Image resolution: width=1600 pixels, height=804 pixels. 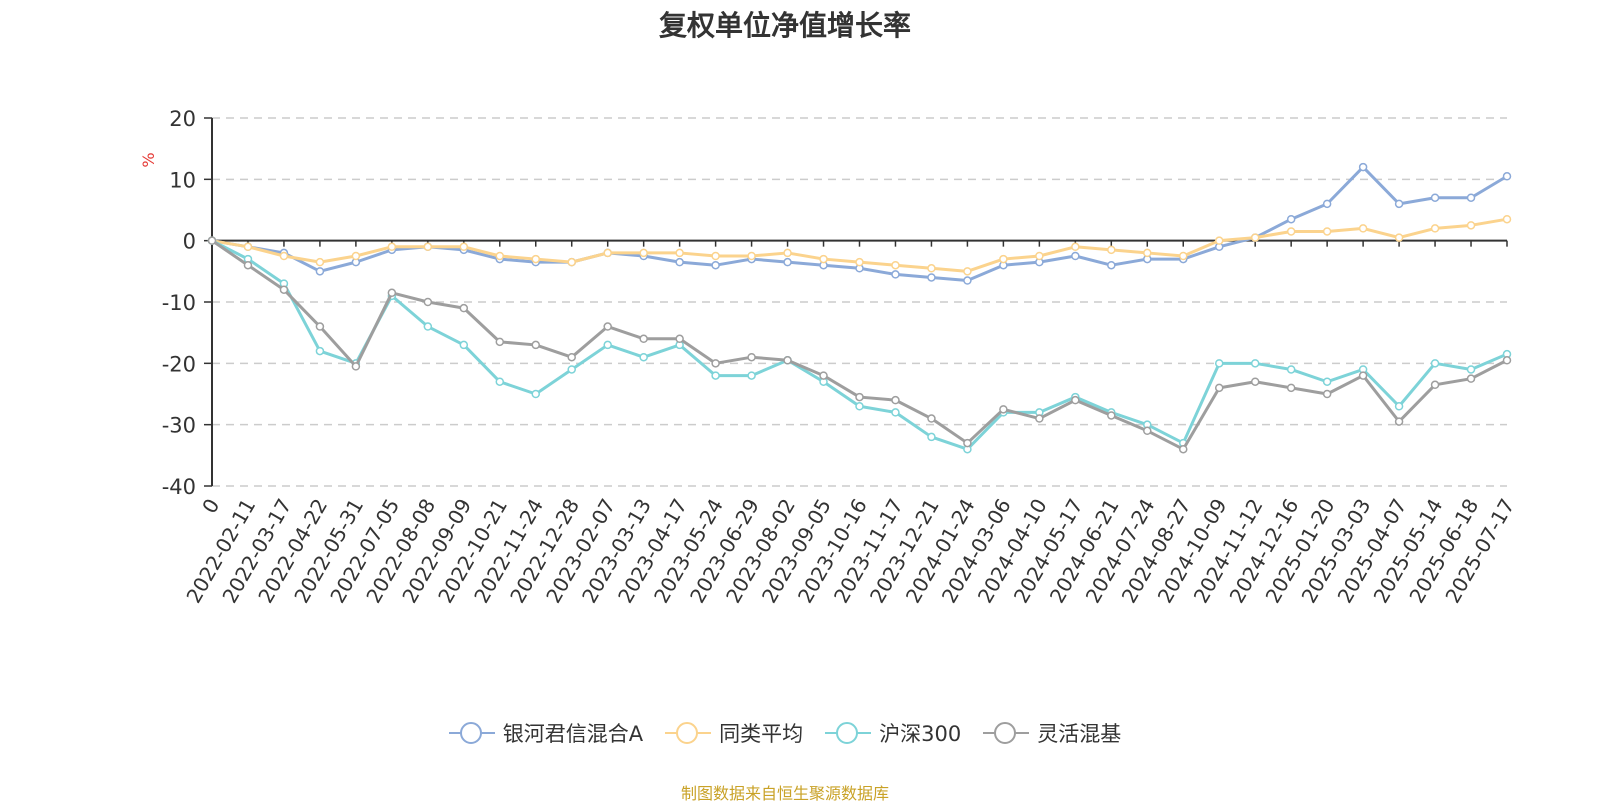 I want to click on source-note: 制图数据来自恒生聚源数据库, so click(x=784, y=793).